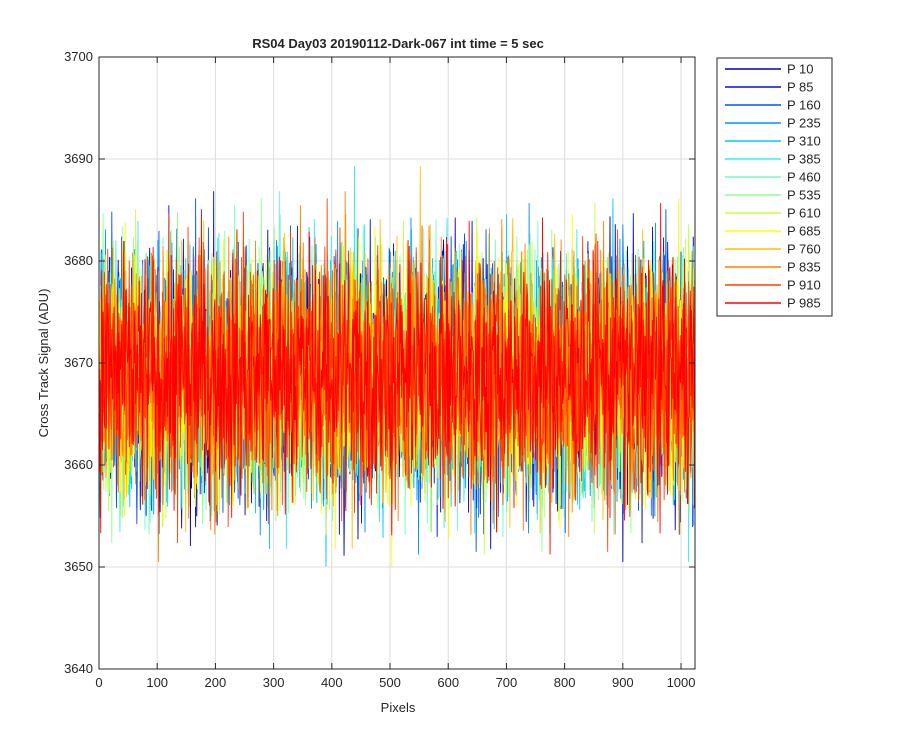  What do you see at coordinates (804, 123) in the screenshot?
I see `legend-entry-label: P 235` at bounding box center [804, 123].